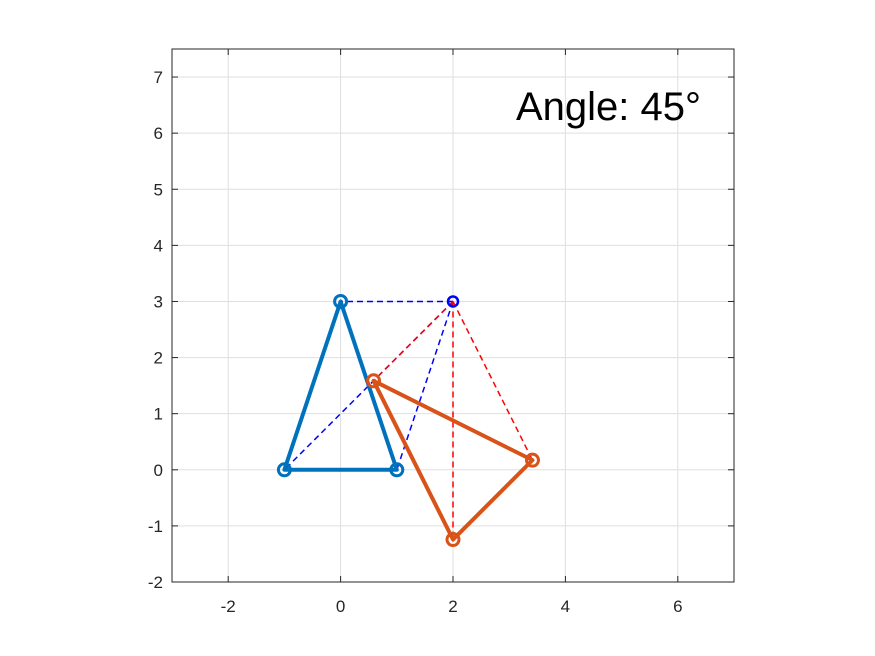 The width and height of the screenshot is (875, 656). Describe the element at coordinates (158, 77) in the screenshot. I see `y-tick-label: 7` at that location.